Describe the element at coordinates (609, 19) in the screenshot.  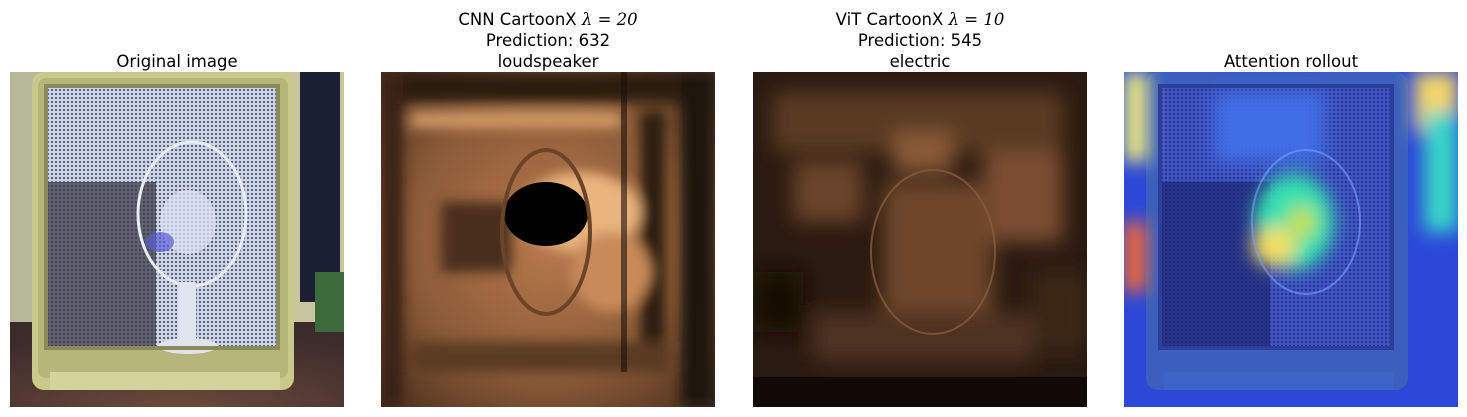
I see `panel-lambda: λ = 20` at that location.